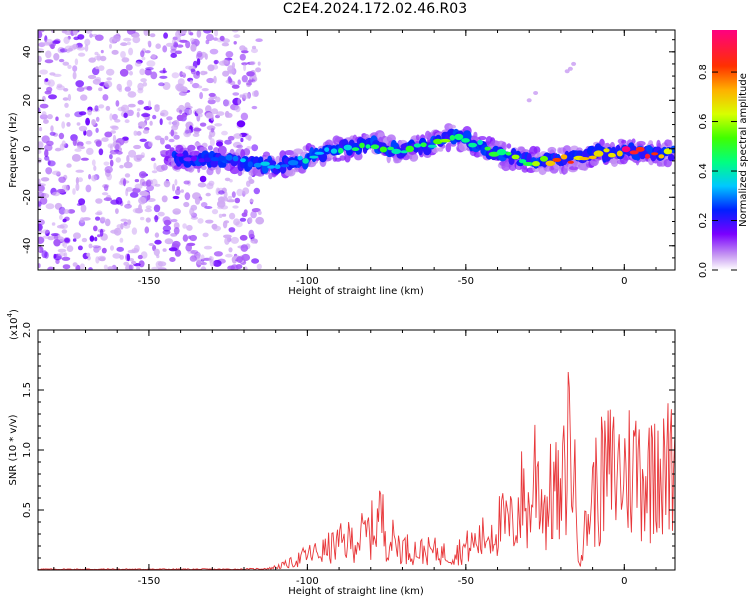  What do you see at coordinates (13, 324) in the screenshot?
I see `snr-multiplier: (x104)` at bounding box center [13, 324].